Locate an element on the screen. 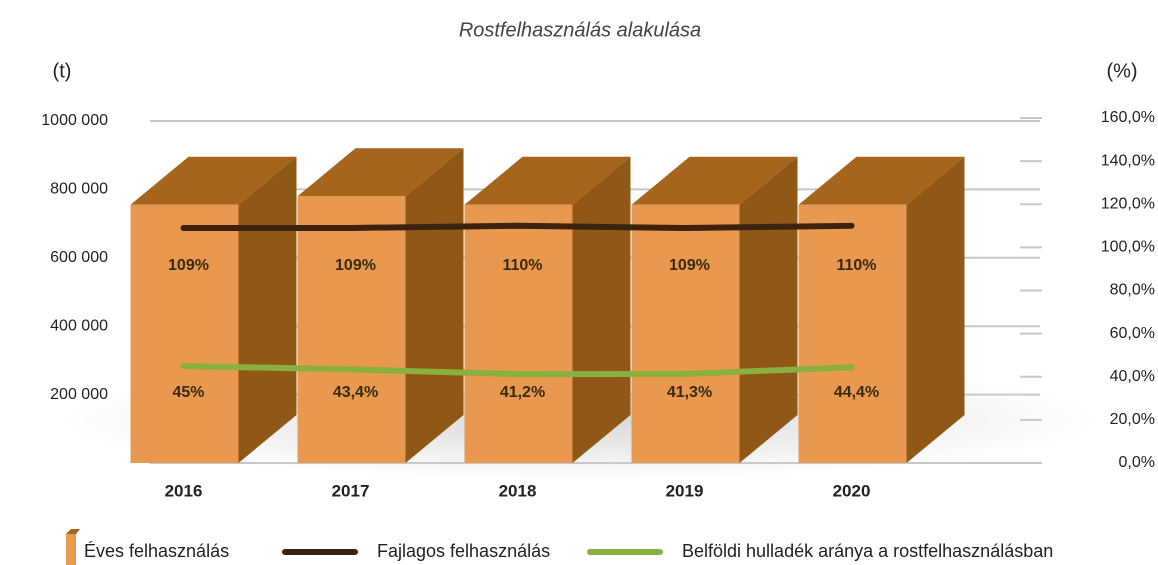 This screenshot has height=565, width=1158. data-label: 44,4% is located at coordinates (856, 392).